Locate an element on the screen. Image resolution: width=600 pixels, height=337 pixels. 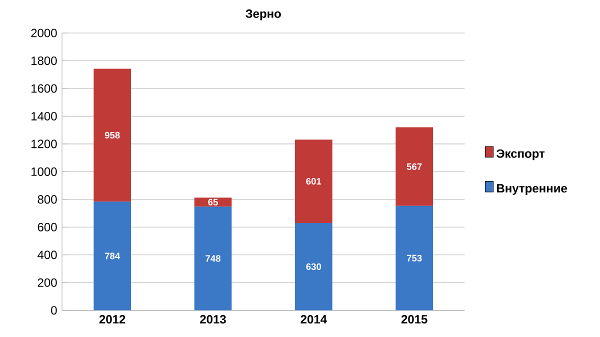
data-label: 753 is located at coordinates (414, 258).